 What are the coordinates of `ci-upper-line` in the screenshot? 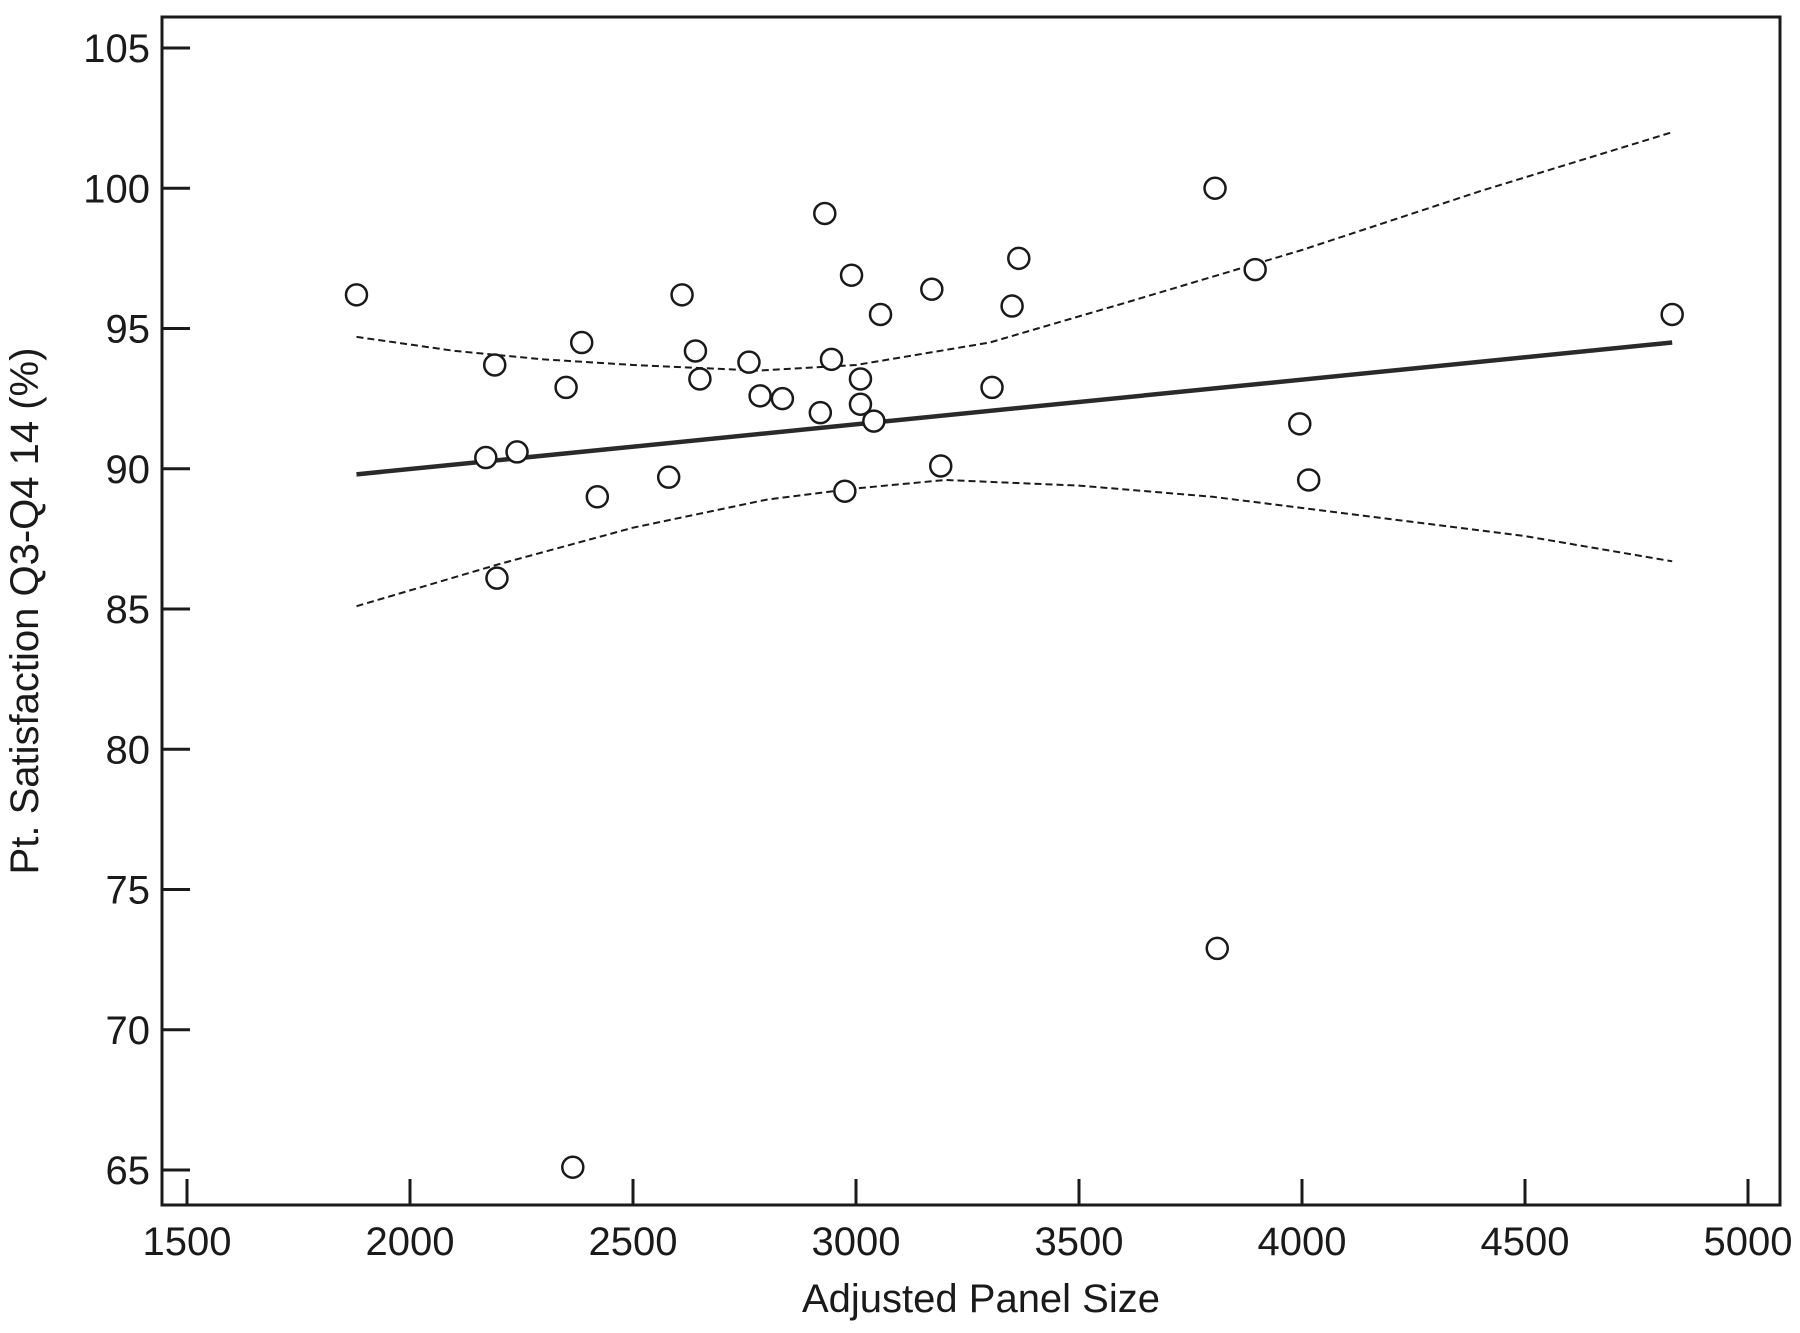 It's located at (1014, 251).